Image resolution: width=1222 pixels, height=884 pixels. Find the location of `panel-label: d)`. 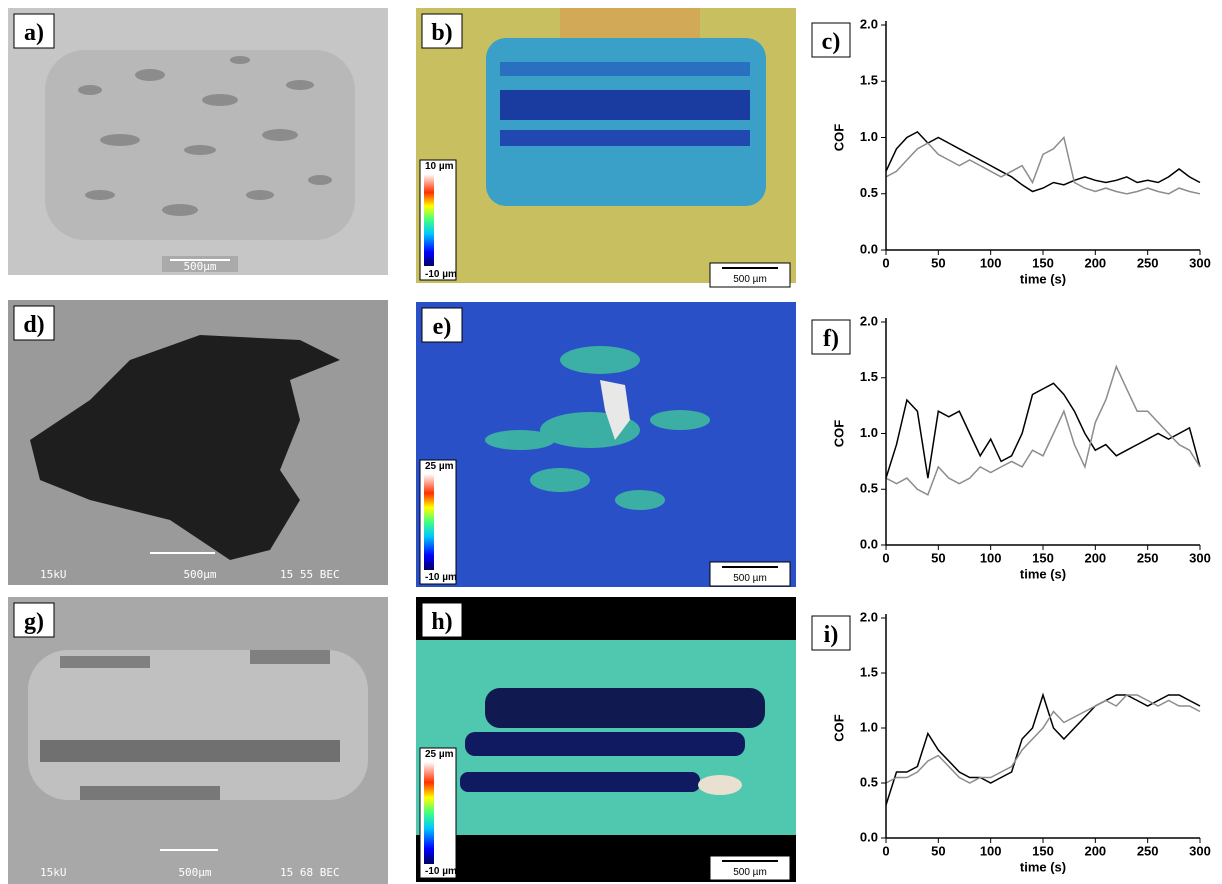

panel-label: d) is located at coordinates (33, 325).